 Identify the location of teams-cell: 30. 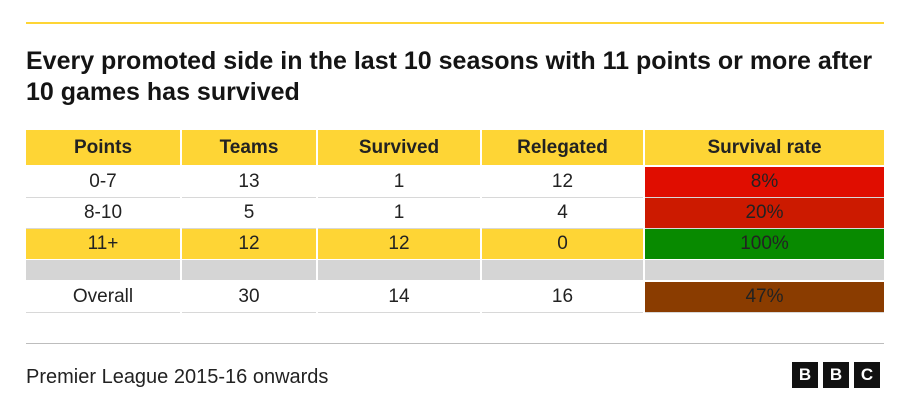
(248, 297).